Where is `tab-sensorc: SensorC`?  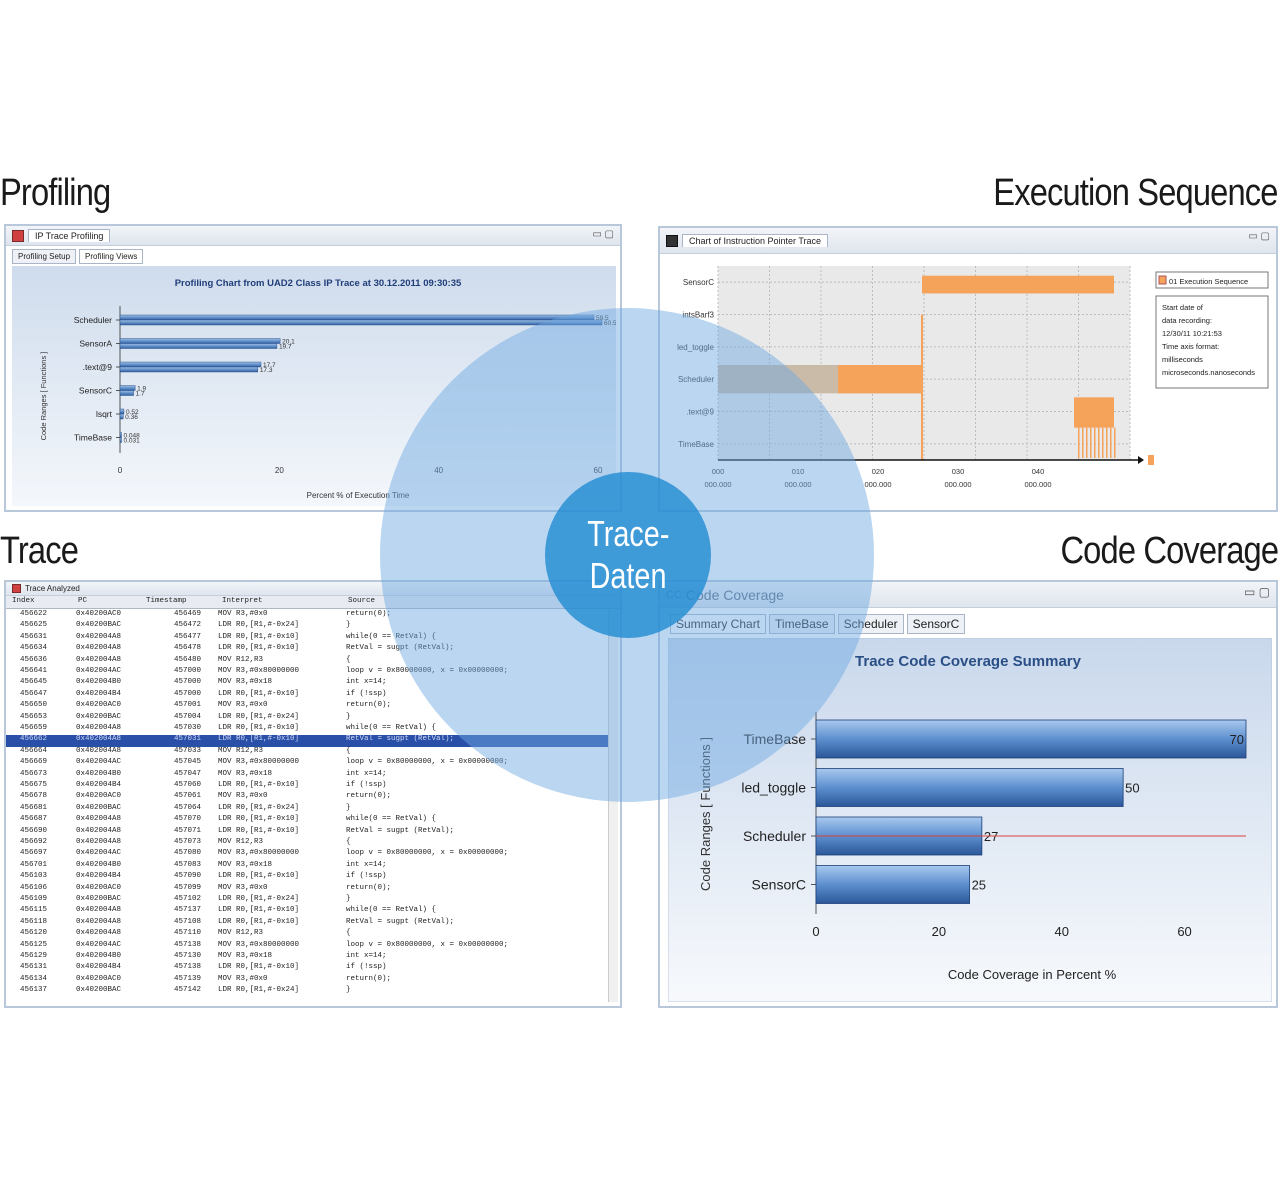 tab-sensorc: SensorC is located at coordinates (936, 624).